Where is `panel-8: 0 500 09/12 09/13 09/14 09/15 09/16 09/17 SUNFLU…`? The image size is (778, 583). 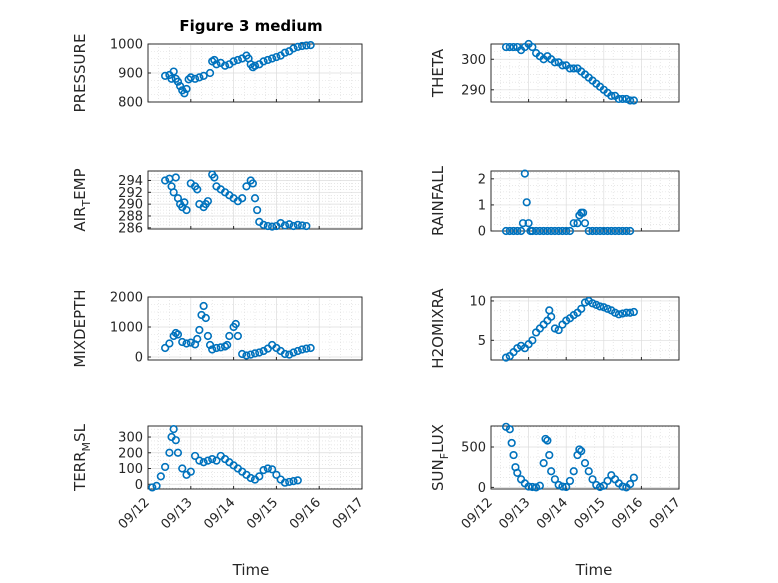 panel-8: 0 500 09/12 09/13 09/14 09/15 09/16 09/17 SUNFLU… is located at coordinates (556, 477).